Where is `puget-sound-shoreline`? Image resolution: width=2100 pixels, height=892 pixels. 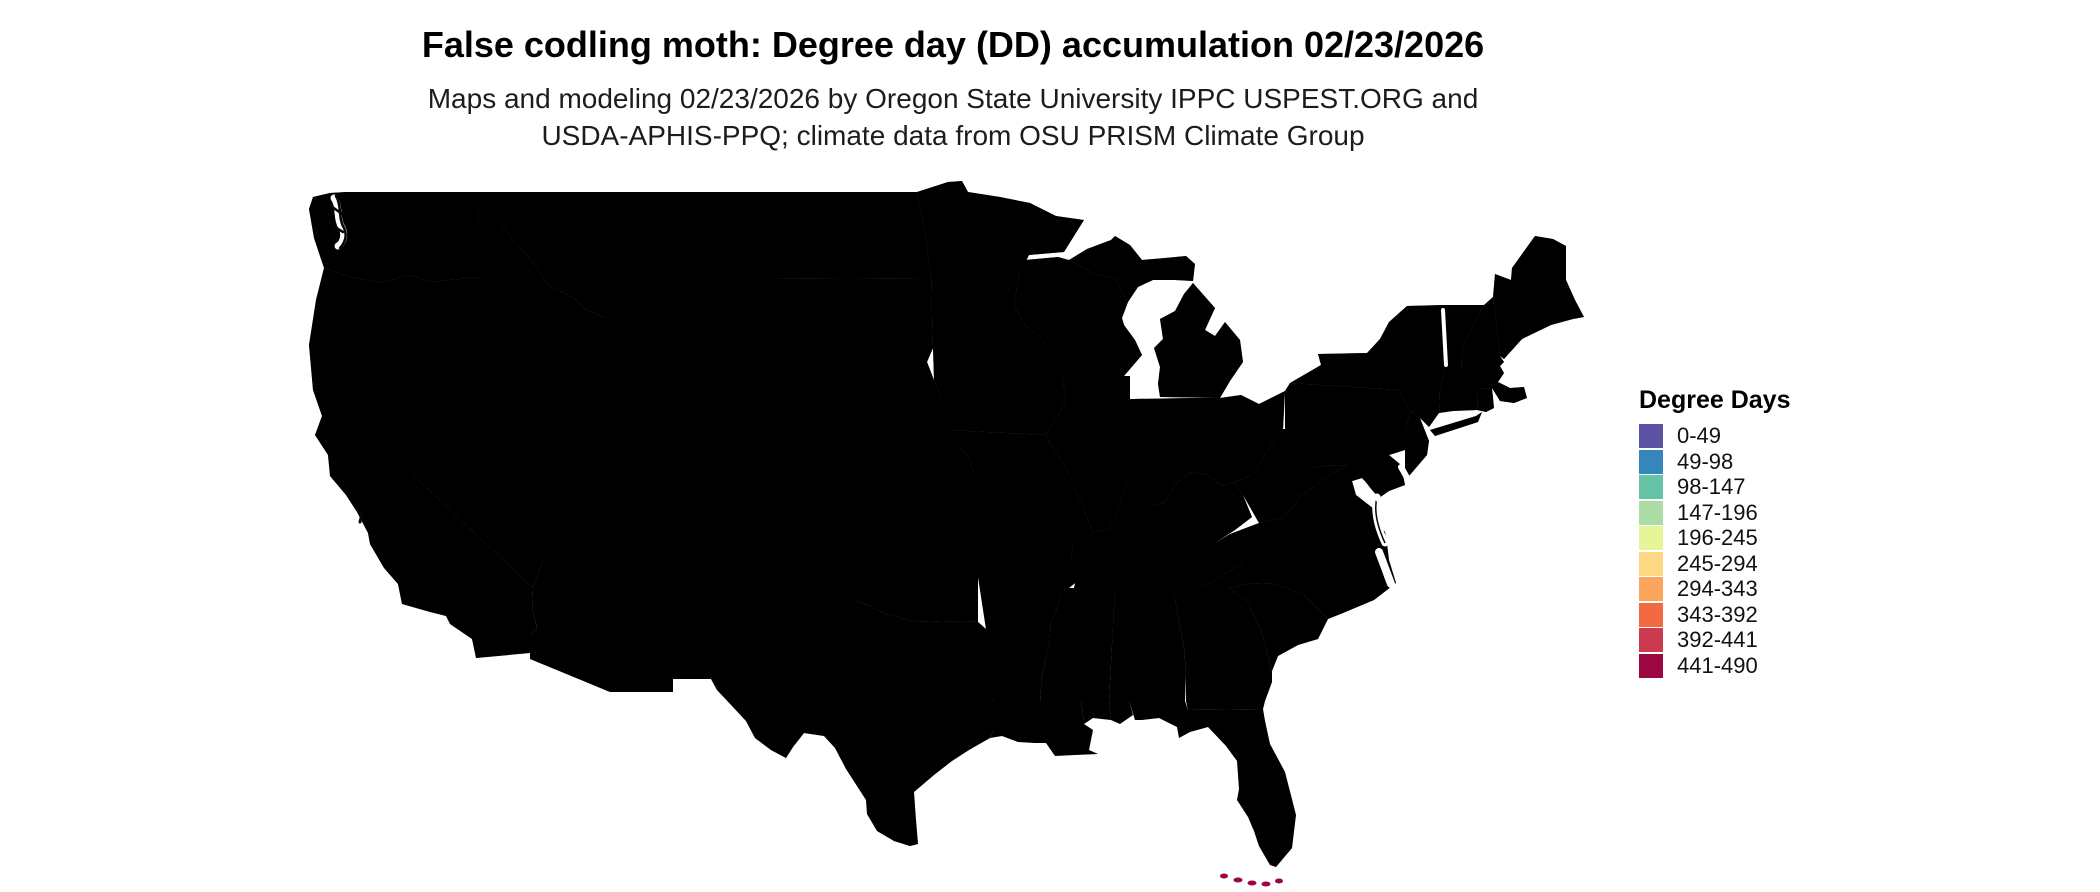
puget-sound-shoreline is located at coordinates (338, 222).